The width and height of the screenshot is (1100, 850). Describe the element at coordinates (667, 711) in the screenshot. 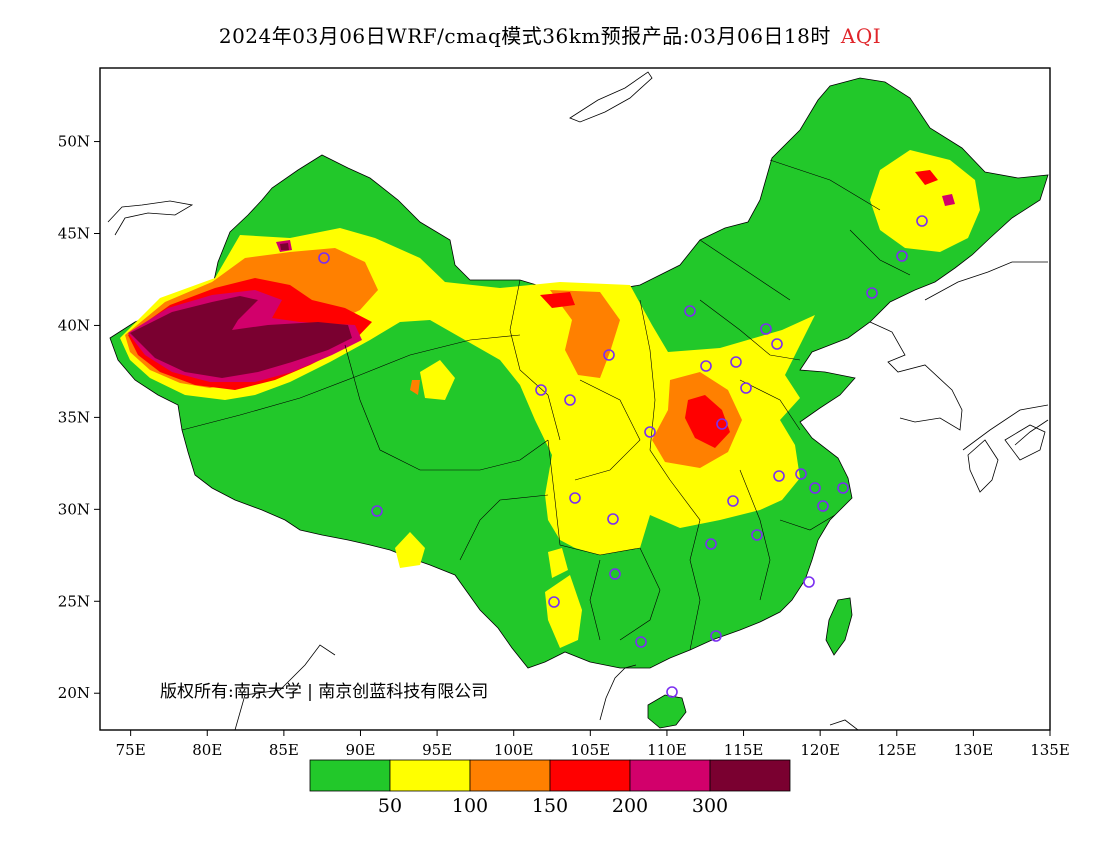

I see `hainan-island` at that location.